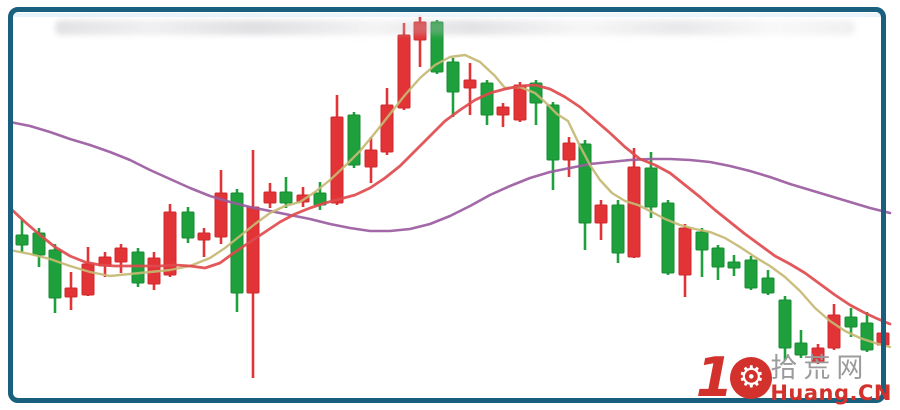  I want to click on watermark-number: 1 ⚙, so click(734, 378).